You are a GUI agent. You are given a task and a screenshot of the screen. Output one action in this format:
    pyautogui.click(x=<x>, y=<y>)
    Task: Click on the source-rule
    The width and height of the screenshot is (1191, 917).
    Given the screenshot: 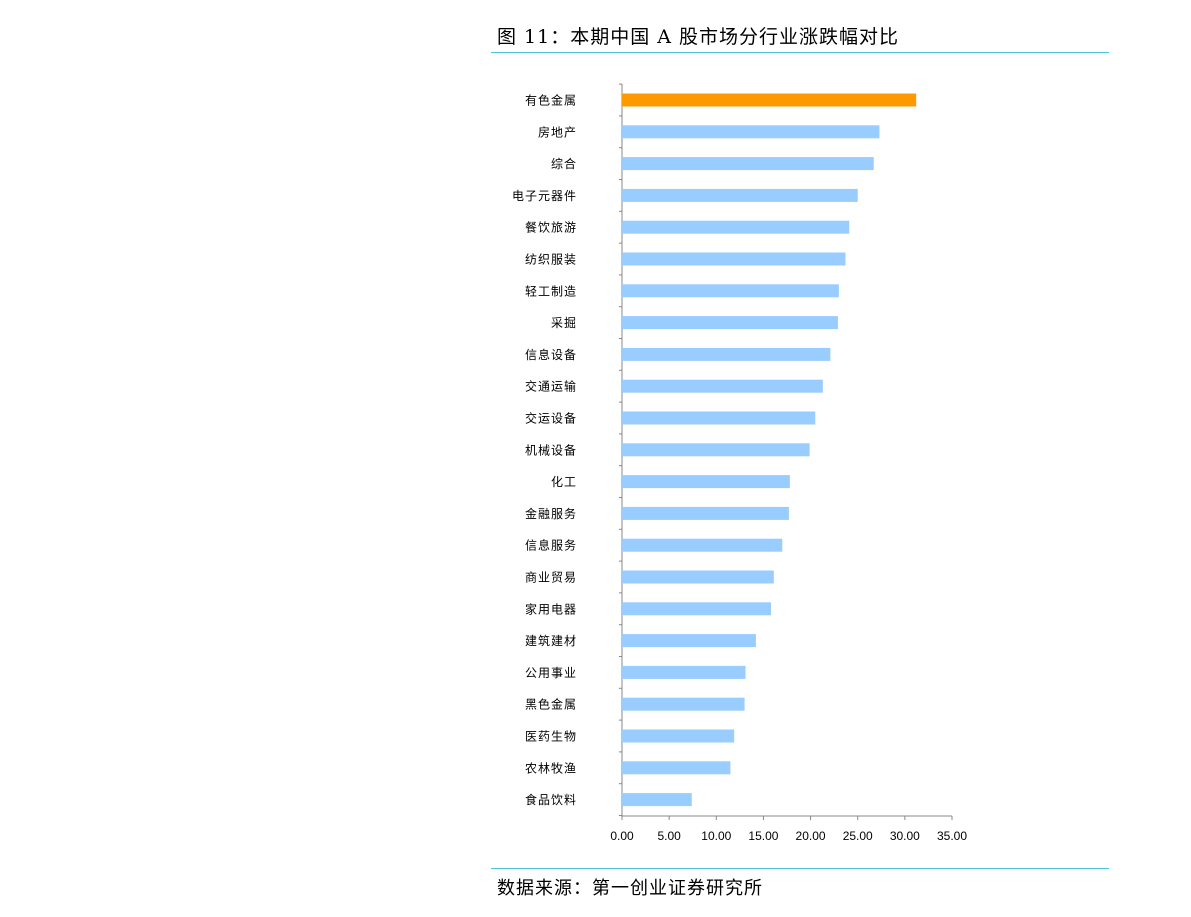 What is the action you would take?
    pyautogui.click(x=800, y=868)
    